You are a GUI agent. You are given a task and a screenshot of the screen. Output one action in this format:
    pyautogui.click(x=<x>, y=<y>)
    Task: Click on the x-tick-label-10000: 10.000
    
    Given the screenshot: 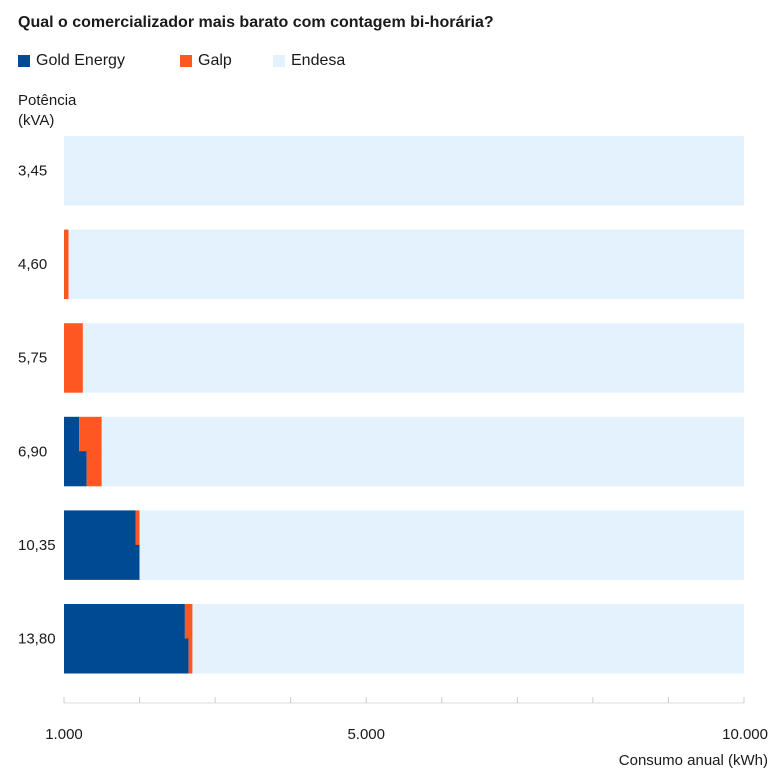 What is the action you would take?
    pyautogui.click(x=745, y=734)
    